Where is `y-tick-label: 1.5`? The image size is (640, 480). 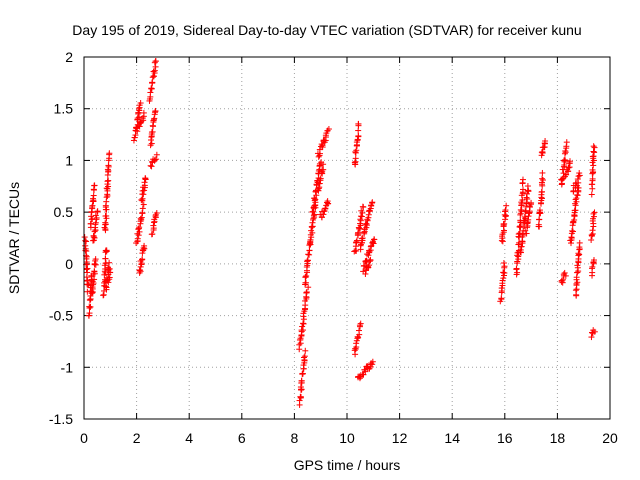
y-tick-label: 1.5 is located at coordinates (64, 109).